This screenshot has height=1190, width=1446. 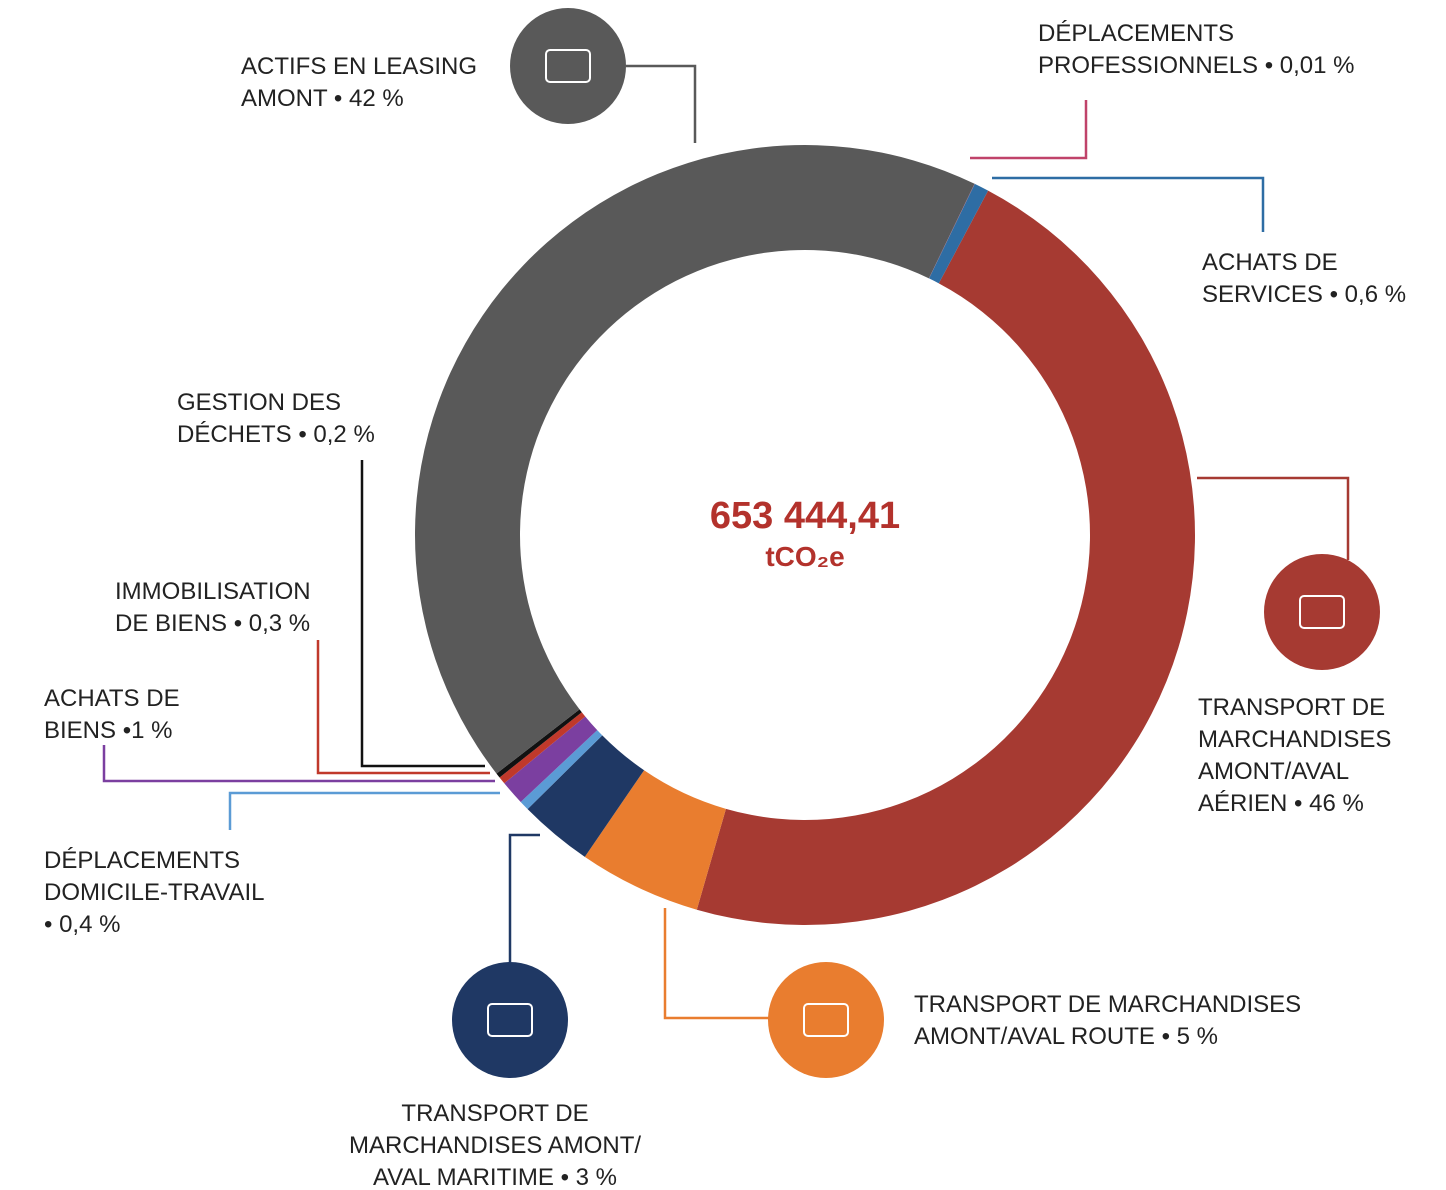 What do you see at coordinates (213, 591) in the screenshot?
I see `segment-label: IMMOBILISATION` at bounding box center [213, 591].